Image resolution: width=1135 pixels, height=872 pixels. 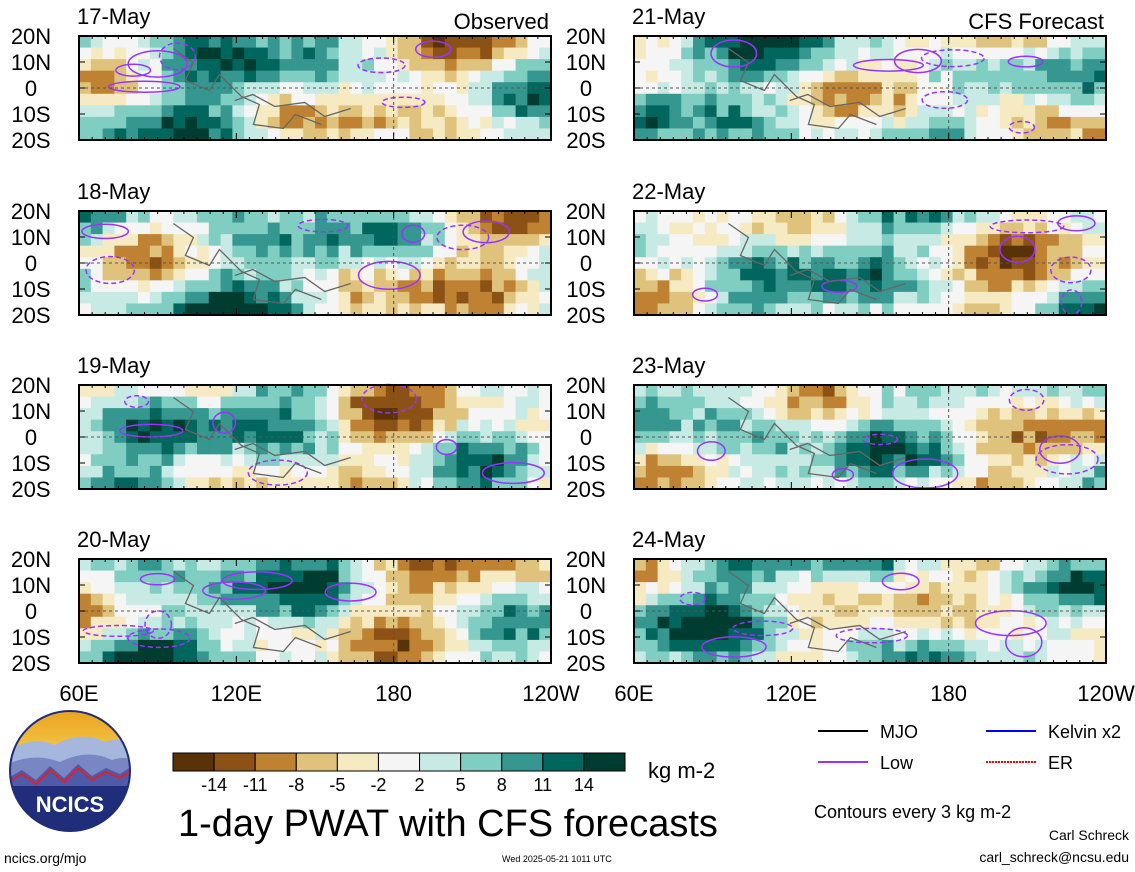 What do you see at coordinates (461, 785) in the screenshot?
I see `colorbar-label: 5` at bounding box center [461, 785].